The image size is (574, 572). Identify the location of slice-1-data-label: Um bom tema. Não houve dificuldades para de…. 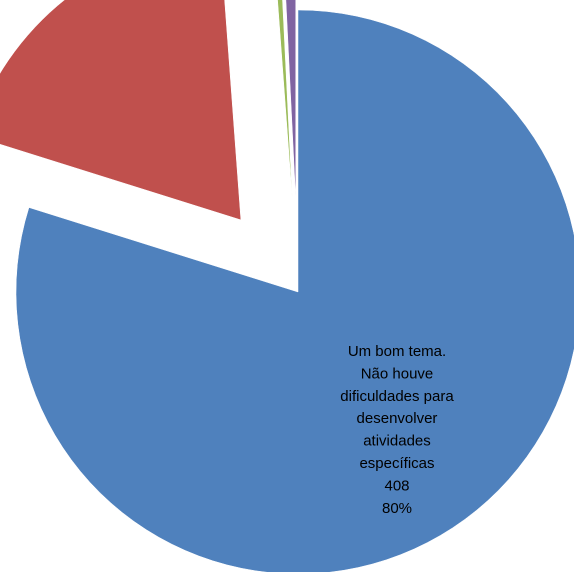
(397, 430).